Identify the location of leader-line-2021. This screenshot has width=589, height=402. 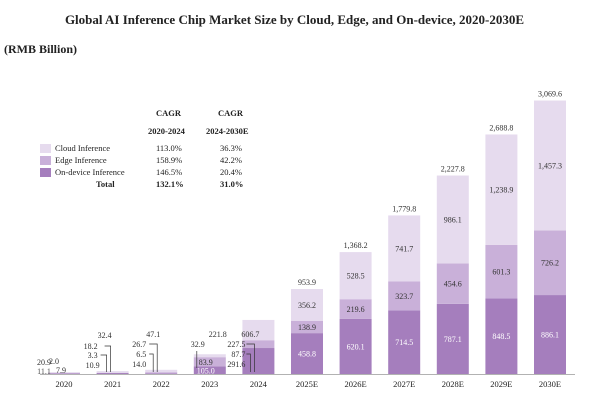
(107, 358).